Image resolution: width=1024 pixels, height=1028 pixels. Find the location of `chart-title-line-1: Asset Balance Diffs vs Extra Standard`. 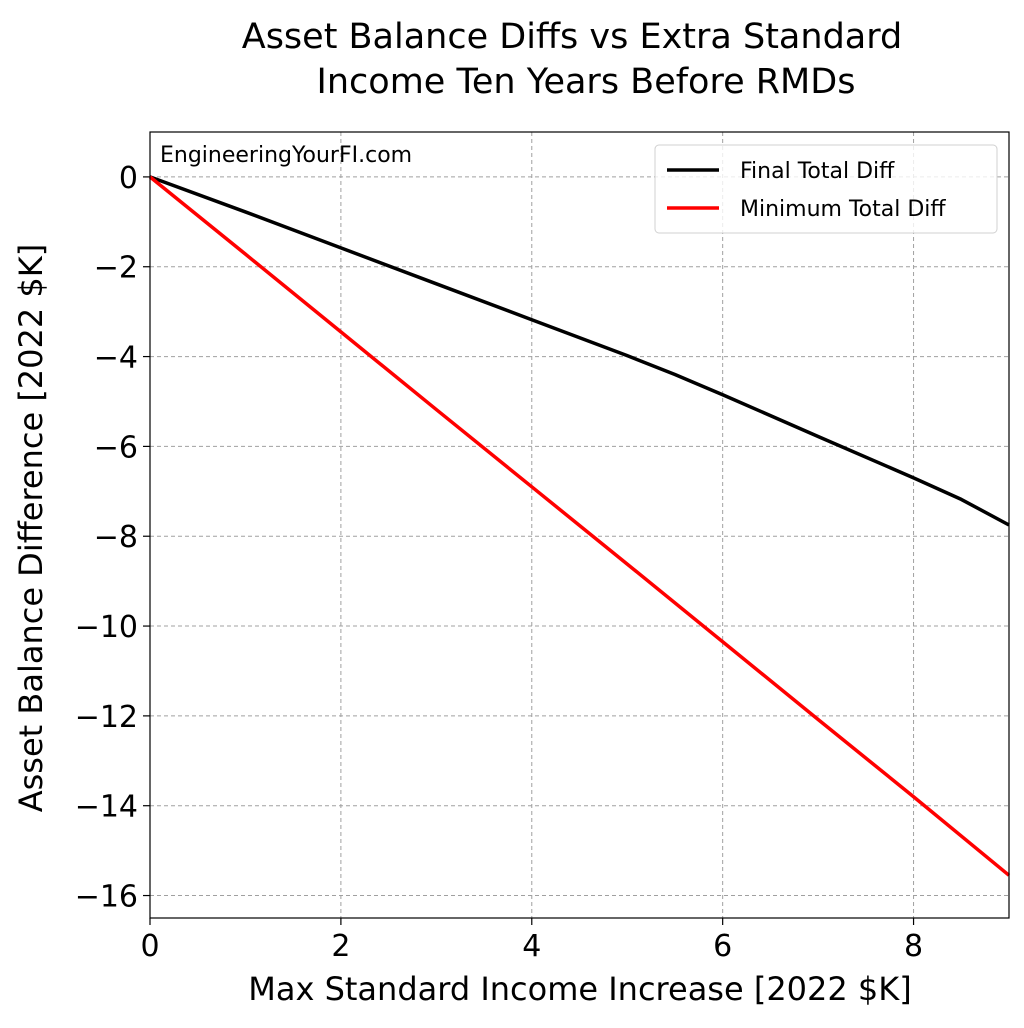

chart-title-line-1: Asset Balance Diffs vs Extra Standard is located at coordinates (572, 37).